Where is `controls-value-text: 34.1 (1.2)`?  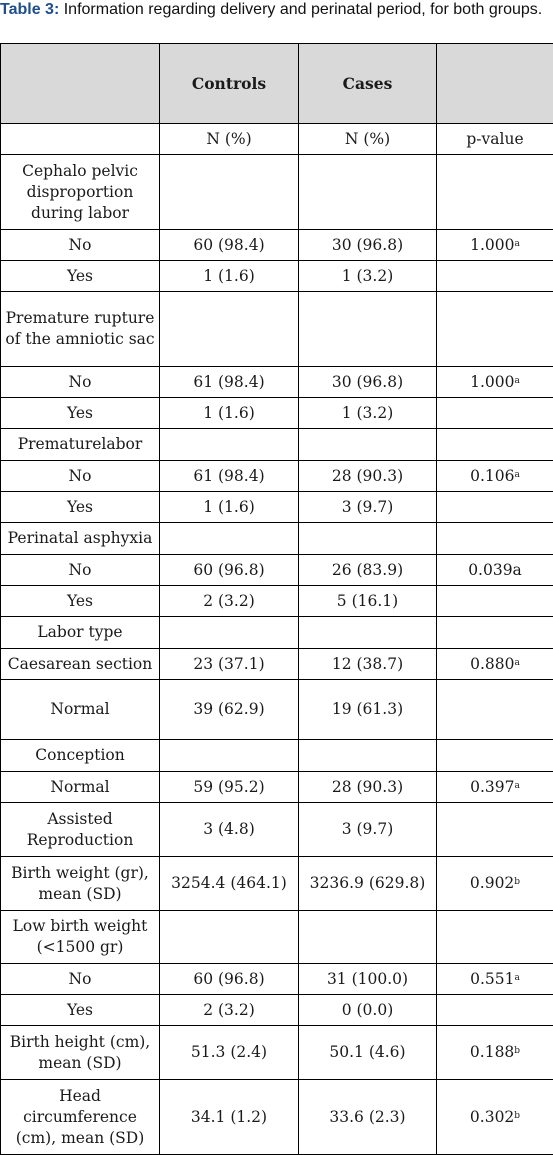 controls-value-text: 34.1 (1.2) is located at coordinates (229, 1117).